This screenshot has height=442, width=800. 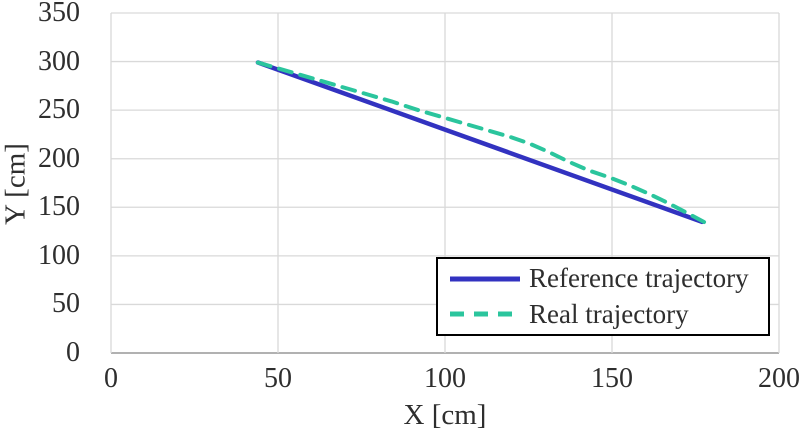 I want to click on y-tick-label-250: 250, so click(x=59, y=110).